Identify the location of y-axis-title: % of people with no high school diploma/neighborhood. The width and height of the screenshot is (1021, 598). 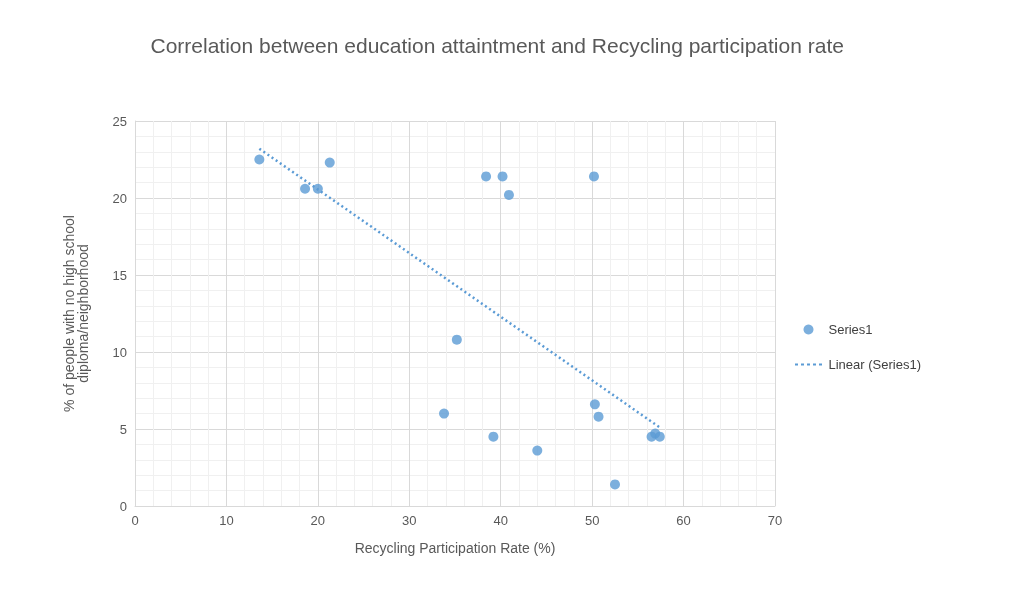
(76, 313).